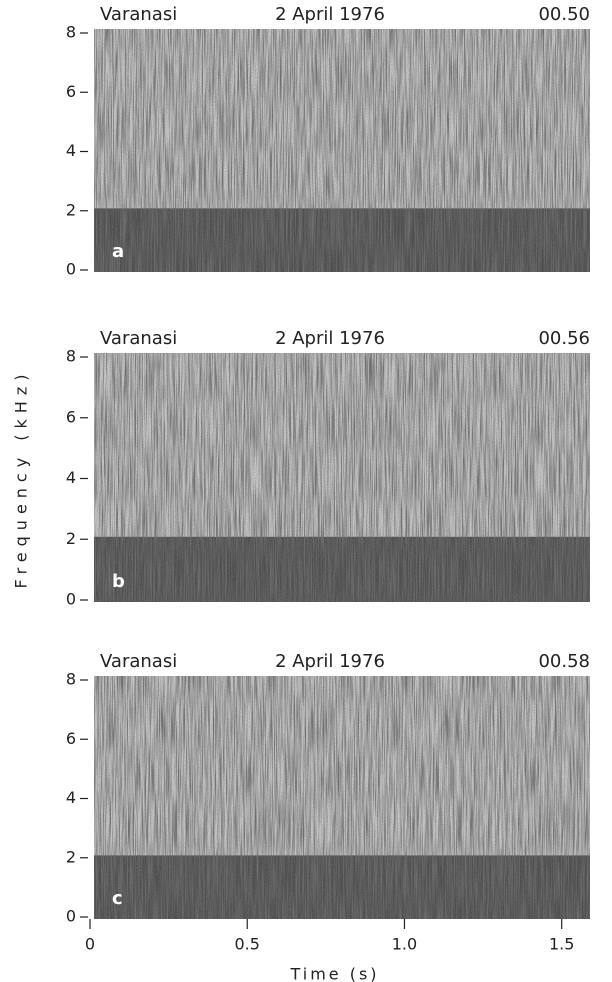  Describe the element at coordinates (247, 944) in the screenshot. I see `x-tick-label: 0.5` at that location.